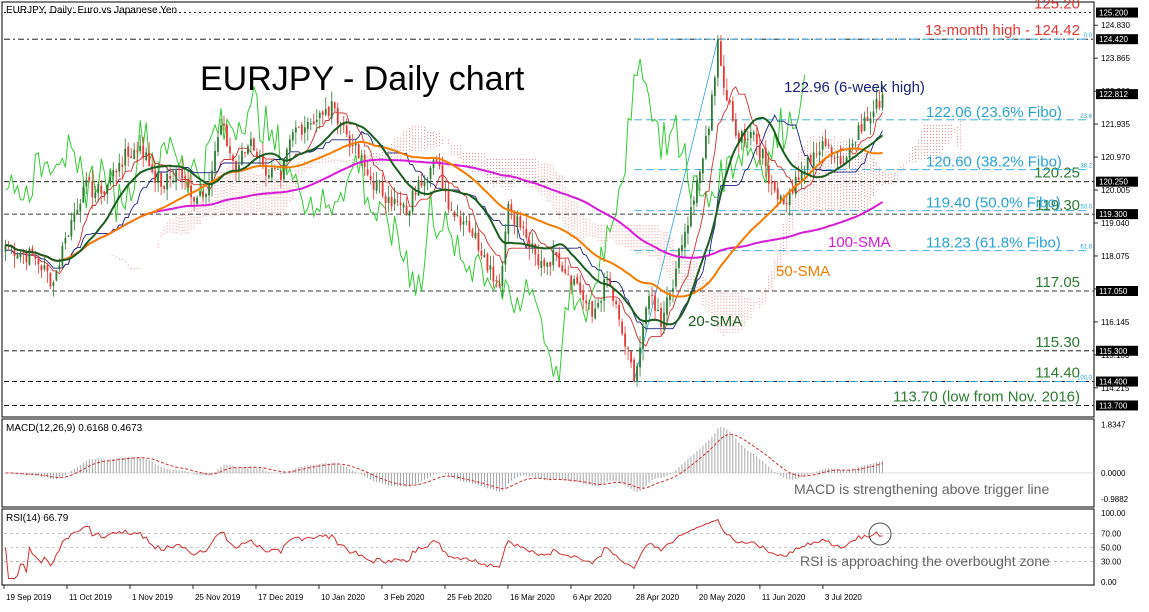  What do you see at coordinates (281, 597) in the screenshot?
I see `x-tick-label: 17 Dec 2019` at bounding box center [281, 597].